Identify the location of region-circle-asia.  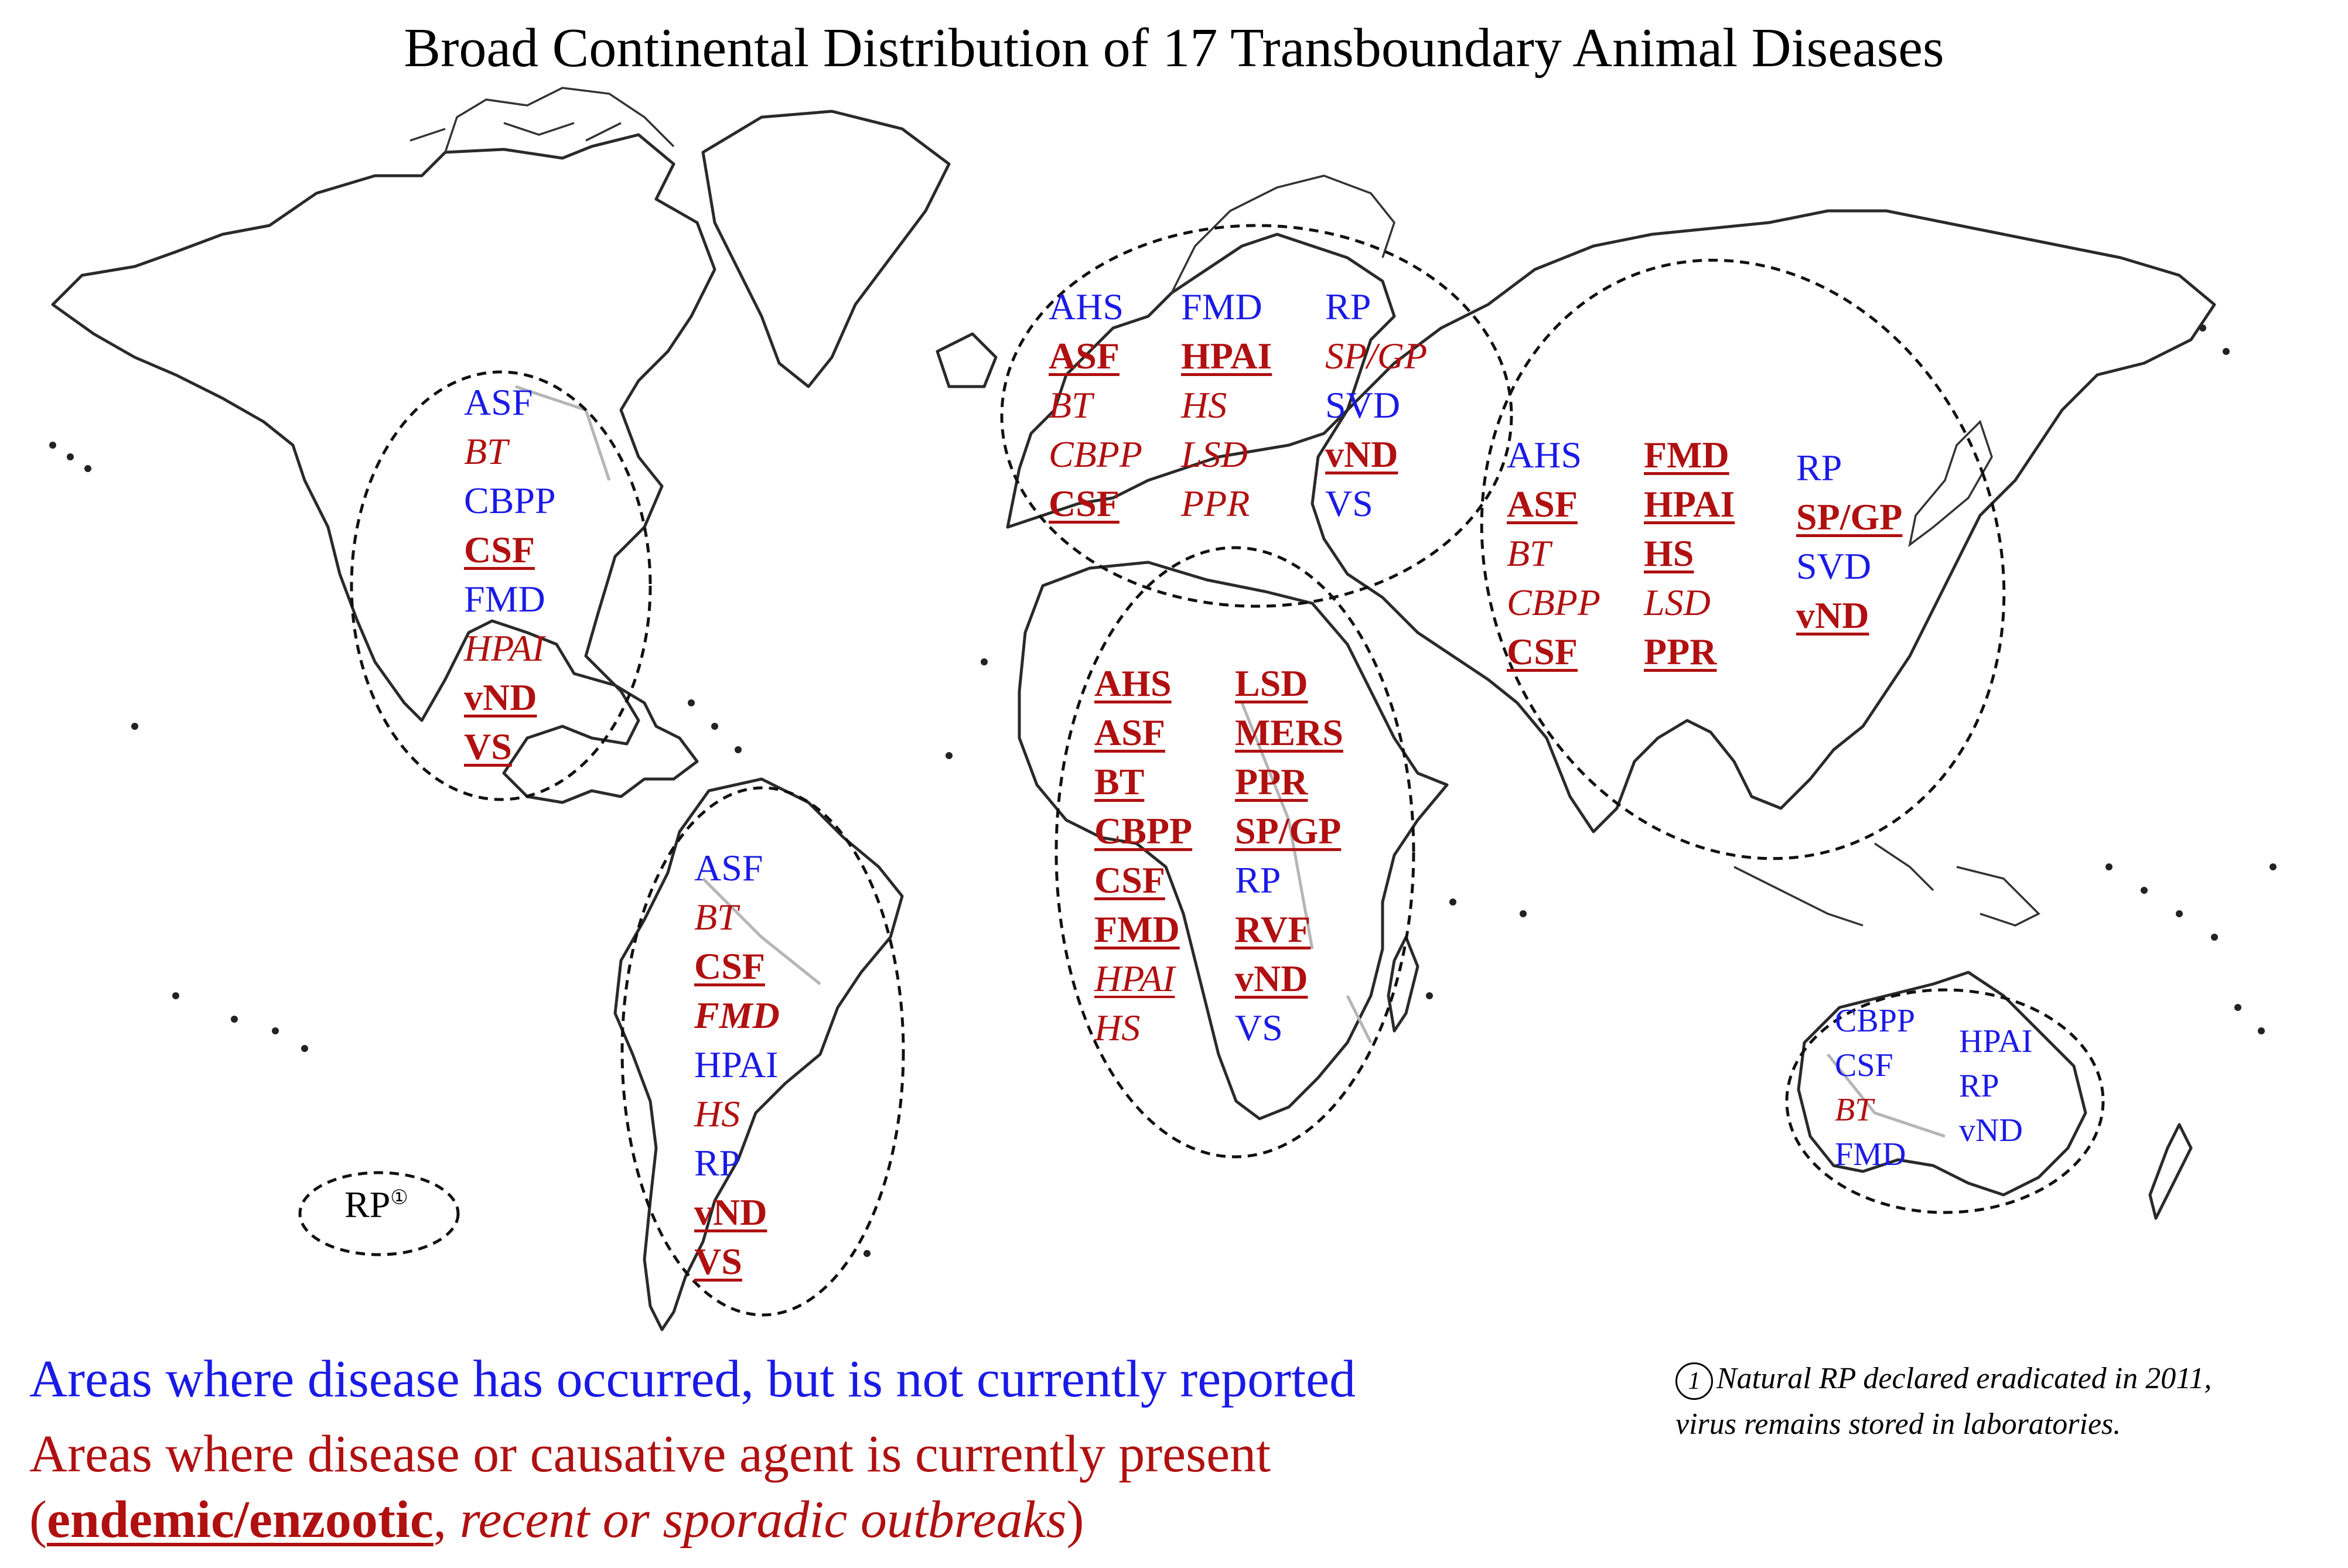
(1743, 559).